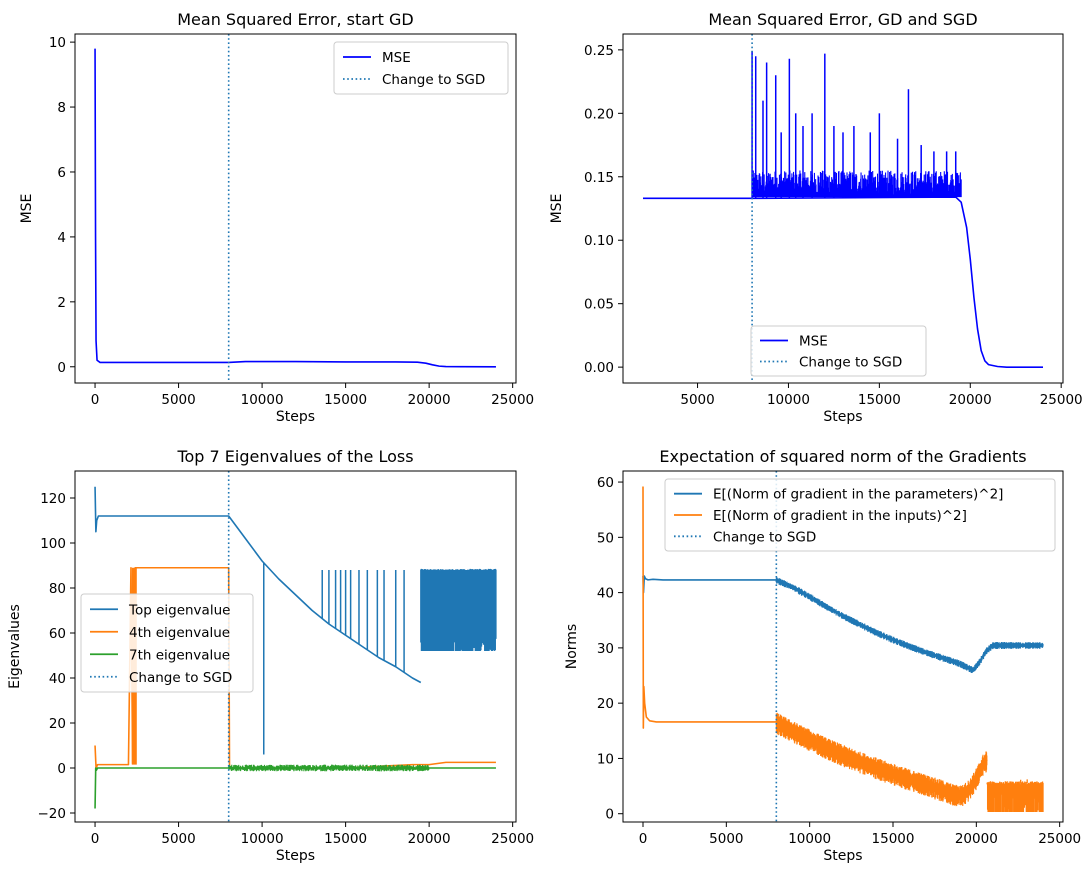  Describe the element at coordinates (57, 589) in the screenshot. I see `y-tick-label: 80` at that location.